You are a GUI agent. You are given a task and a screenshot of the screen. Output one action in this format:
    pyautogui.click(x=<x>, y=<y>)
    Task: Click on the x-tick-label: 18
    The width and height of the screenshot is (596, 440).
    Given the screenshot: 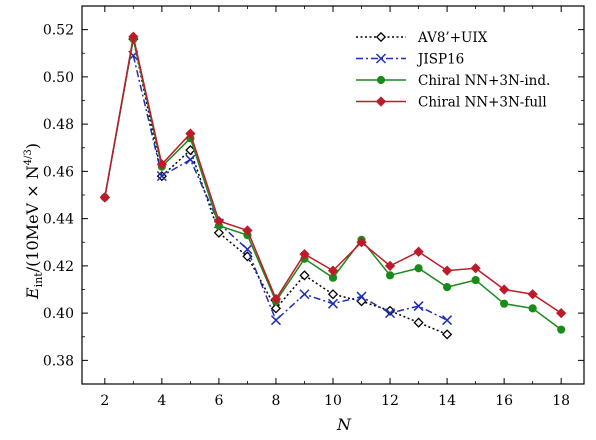 What is the action you would take?
    pyautogui.click(x=561, y=401)
    